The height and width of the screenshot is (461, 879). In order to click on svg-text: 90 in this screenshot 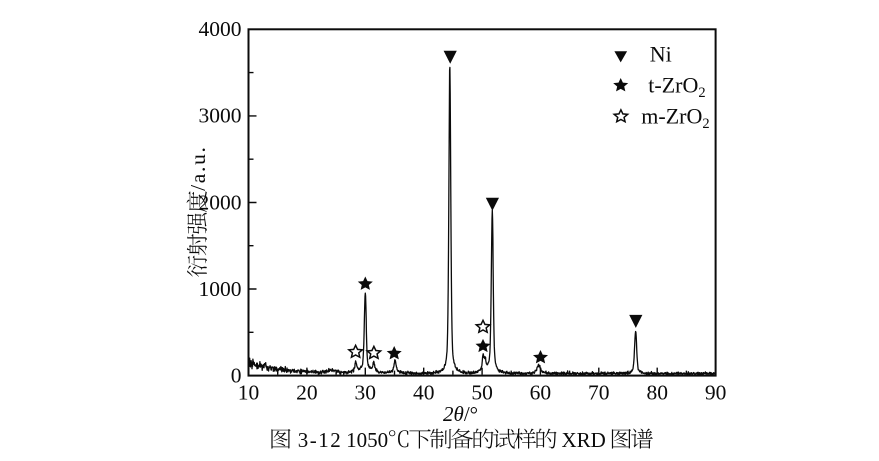, I will do `click(716, 392)`.